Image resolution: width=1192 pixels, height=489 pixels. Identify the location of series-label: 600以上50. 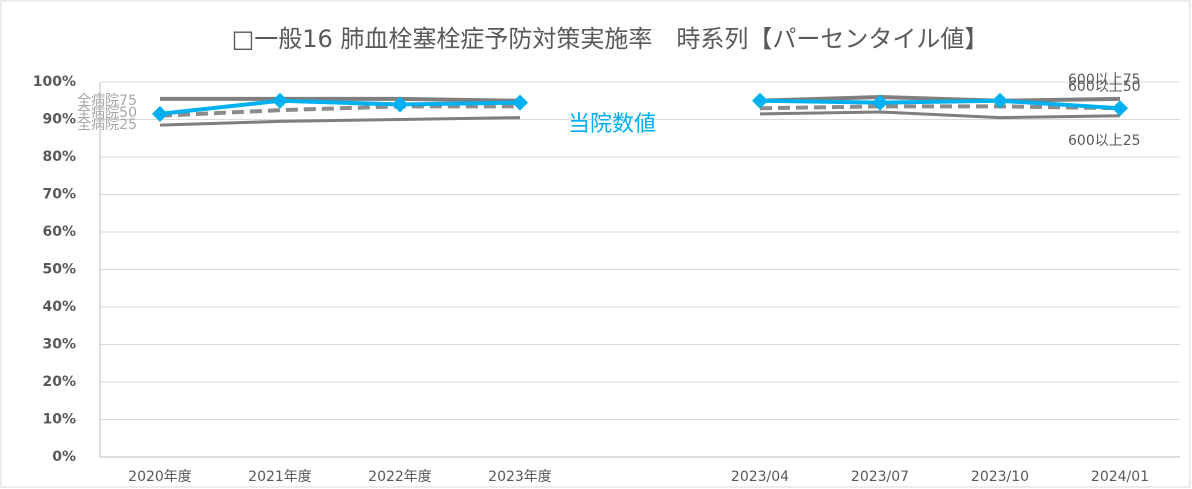
(1104, 87).